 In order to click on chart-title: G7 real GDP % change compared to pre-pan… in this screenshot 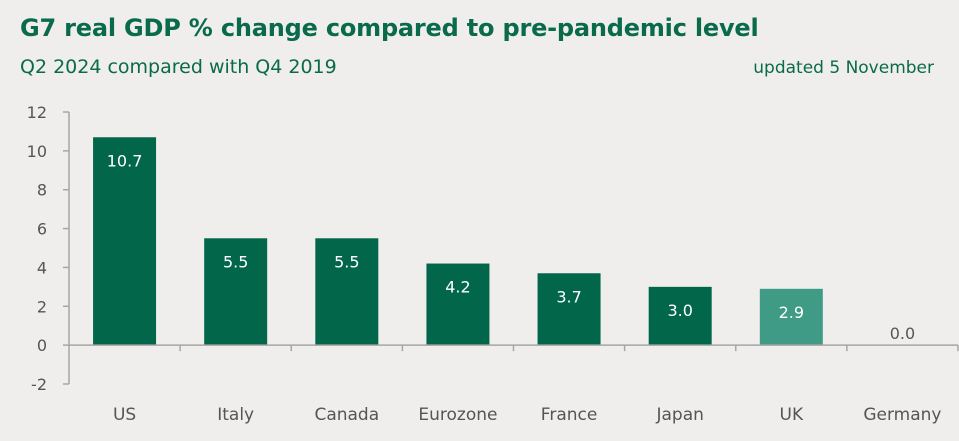, I will do `click(389, 28)`.